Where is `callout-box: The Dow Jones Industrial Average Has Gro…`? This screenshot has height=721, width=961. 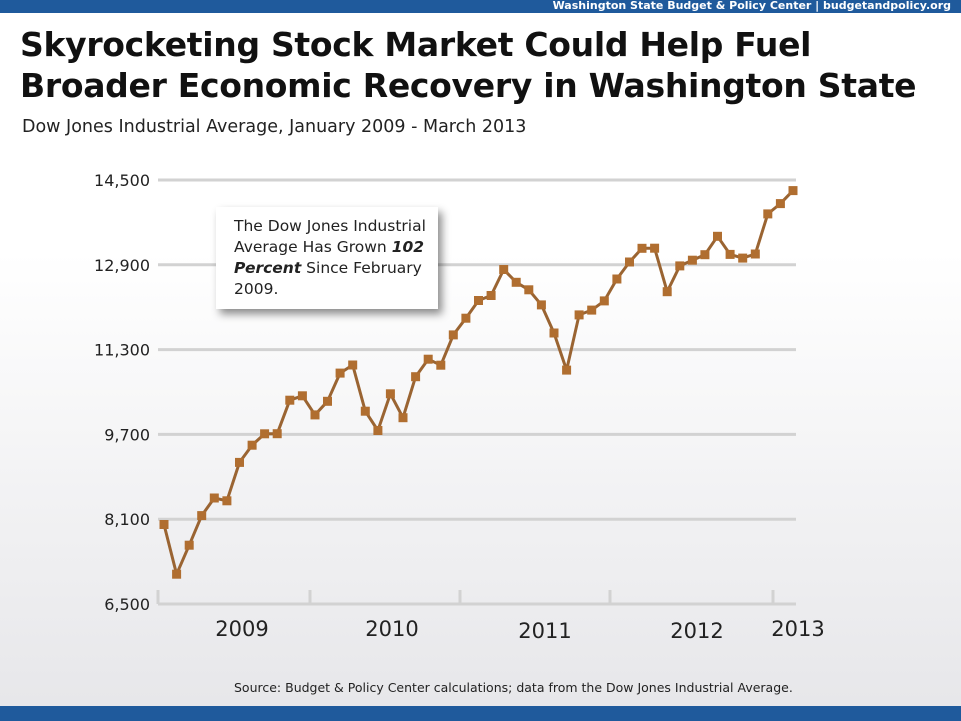 callout-box: The Dow Jones Industrial Average Has Gro… is located at coordinates (327, 258).